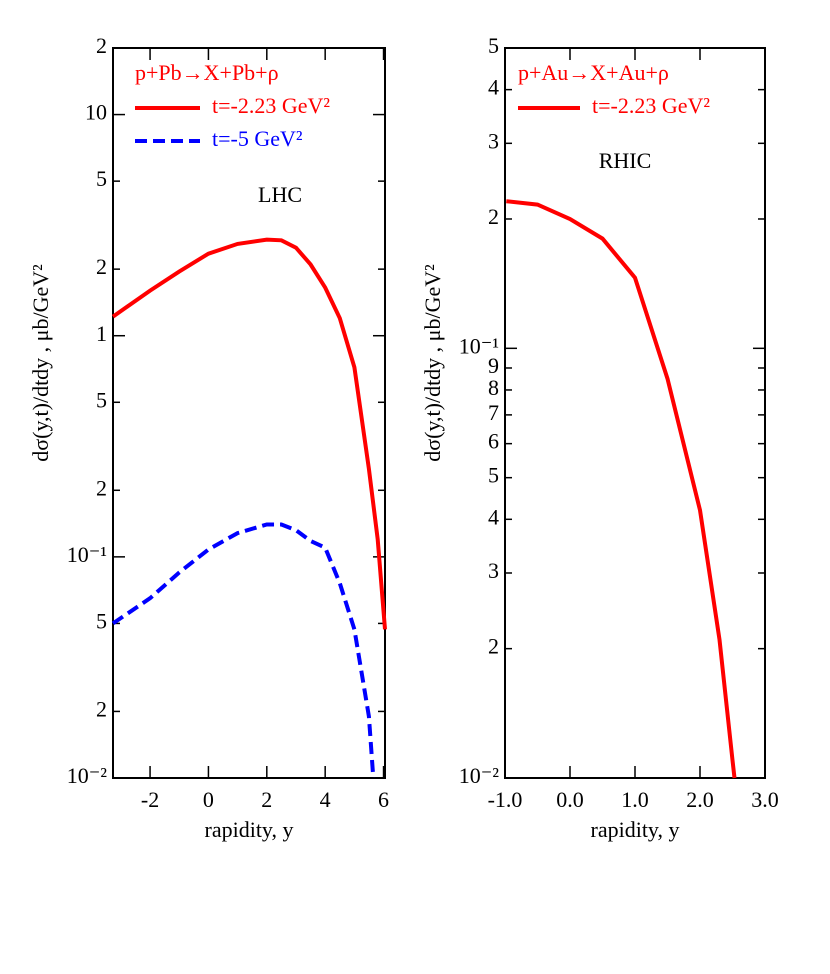  I want to click on y-tick-label: 9, so click(493, 365).